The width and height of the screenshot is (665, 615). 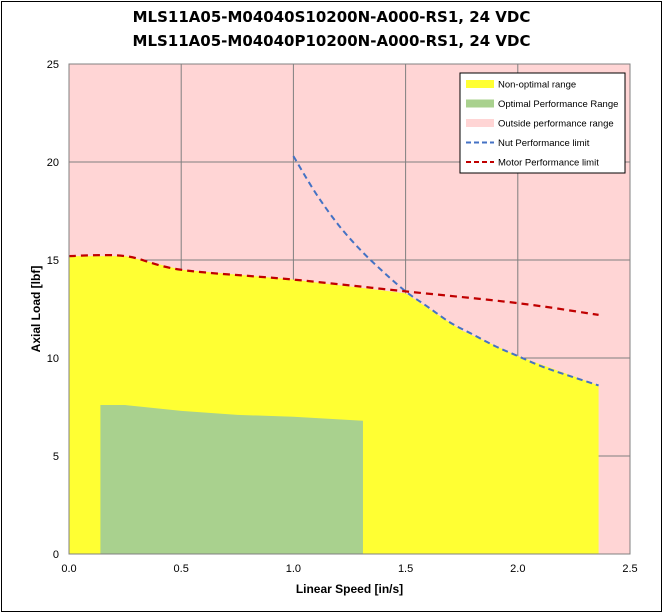 What do you see at coordinates (53, 359) in the screenshot?
I see `y-tick-label: 10` at bounding box center [53, 359].